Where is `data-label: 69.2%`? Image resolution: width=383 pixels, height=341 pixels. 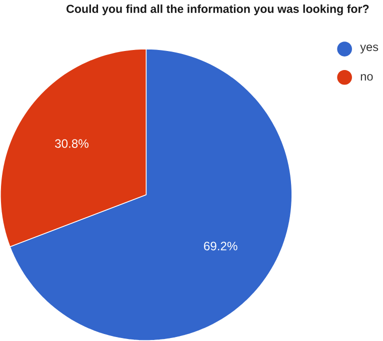 data-label: 69.2% is located at coordinates (221, 246).